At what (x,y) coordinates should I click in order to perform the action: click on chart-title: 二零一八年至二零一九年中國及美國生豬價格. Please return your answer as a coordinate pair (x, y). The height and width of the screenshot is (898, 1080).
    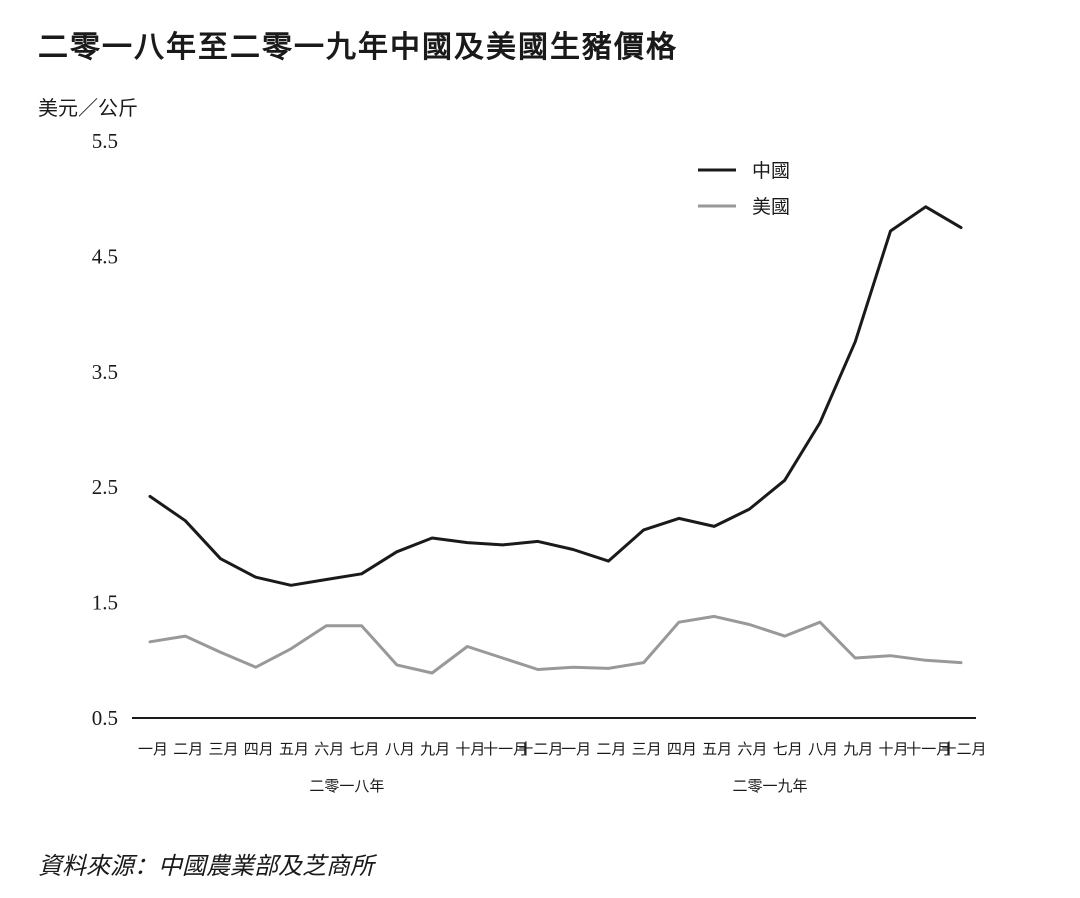
    Looking at the image, I should click on (358, 47).